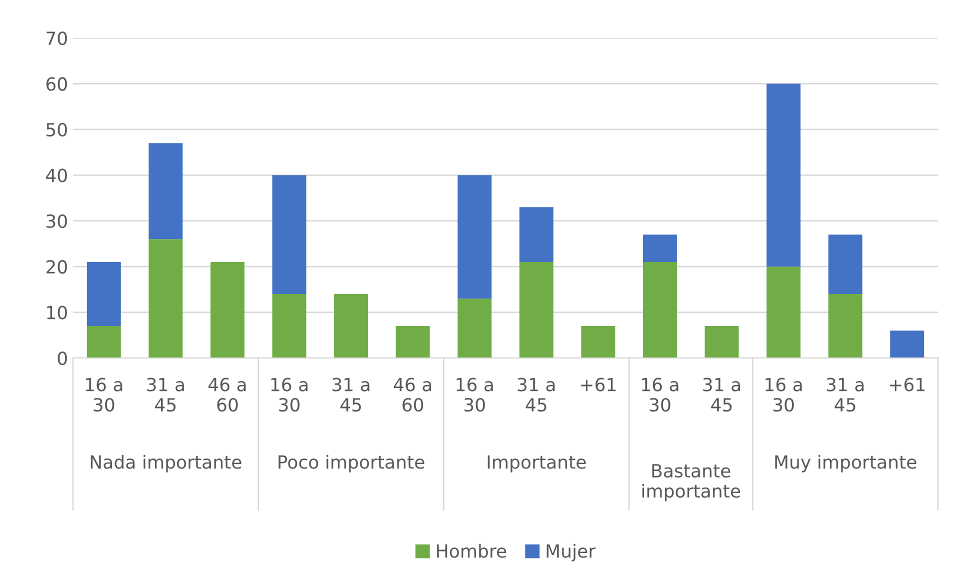  I want to click on text: Importante, so click(537, 463).